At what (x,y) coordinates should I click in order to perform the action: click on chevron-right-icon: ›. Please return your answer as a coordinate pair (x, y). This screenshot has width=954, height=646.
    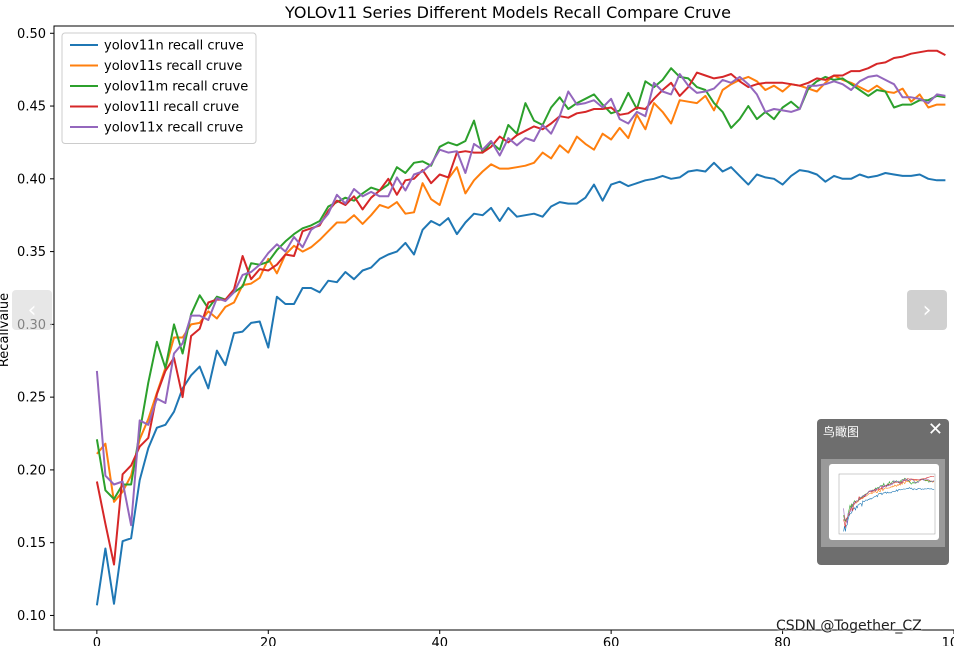
    Looking at the image, I should click on (927, 310).